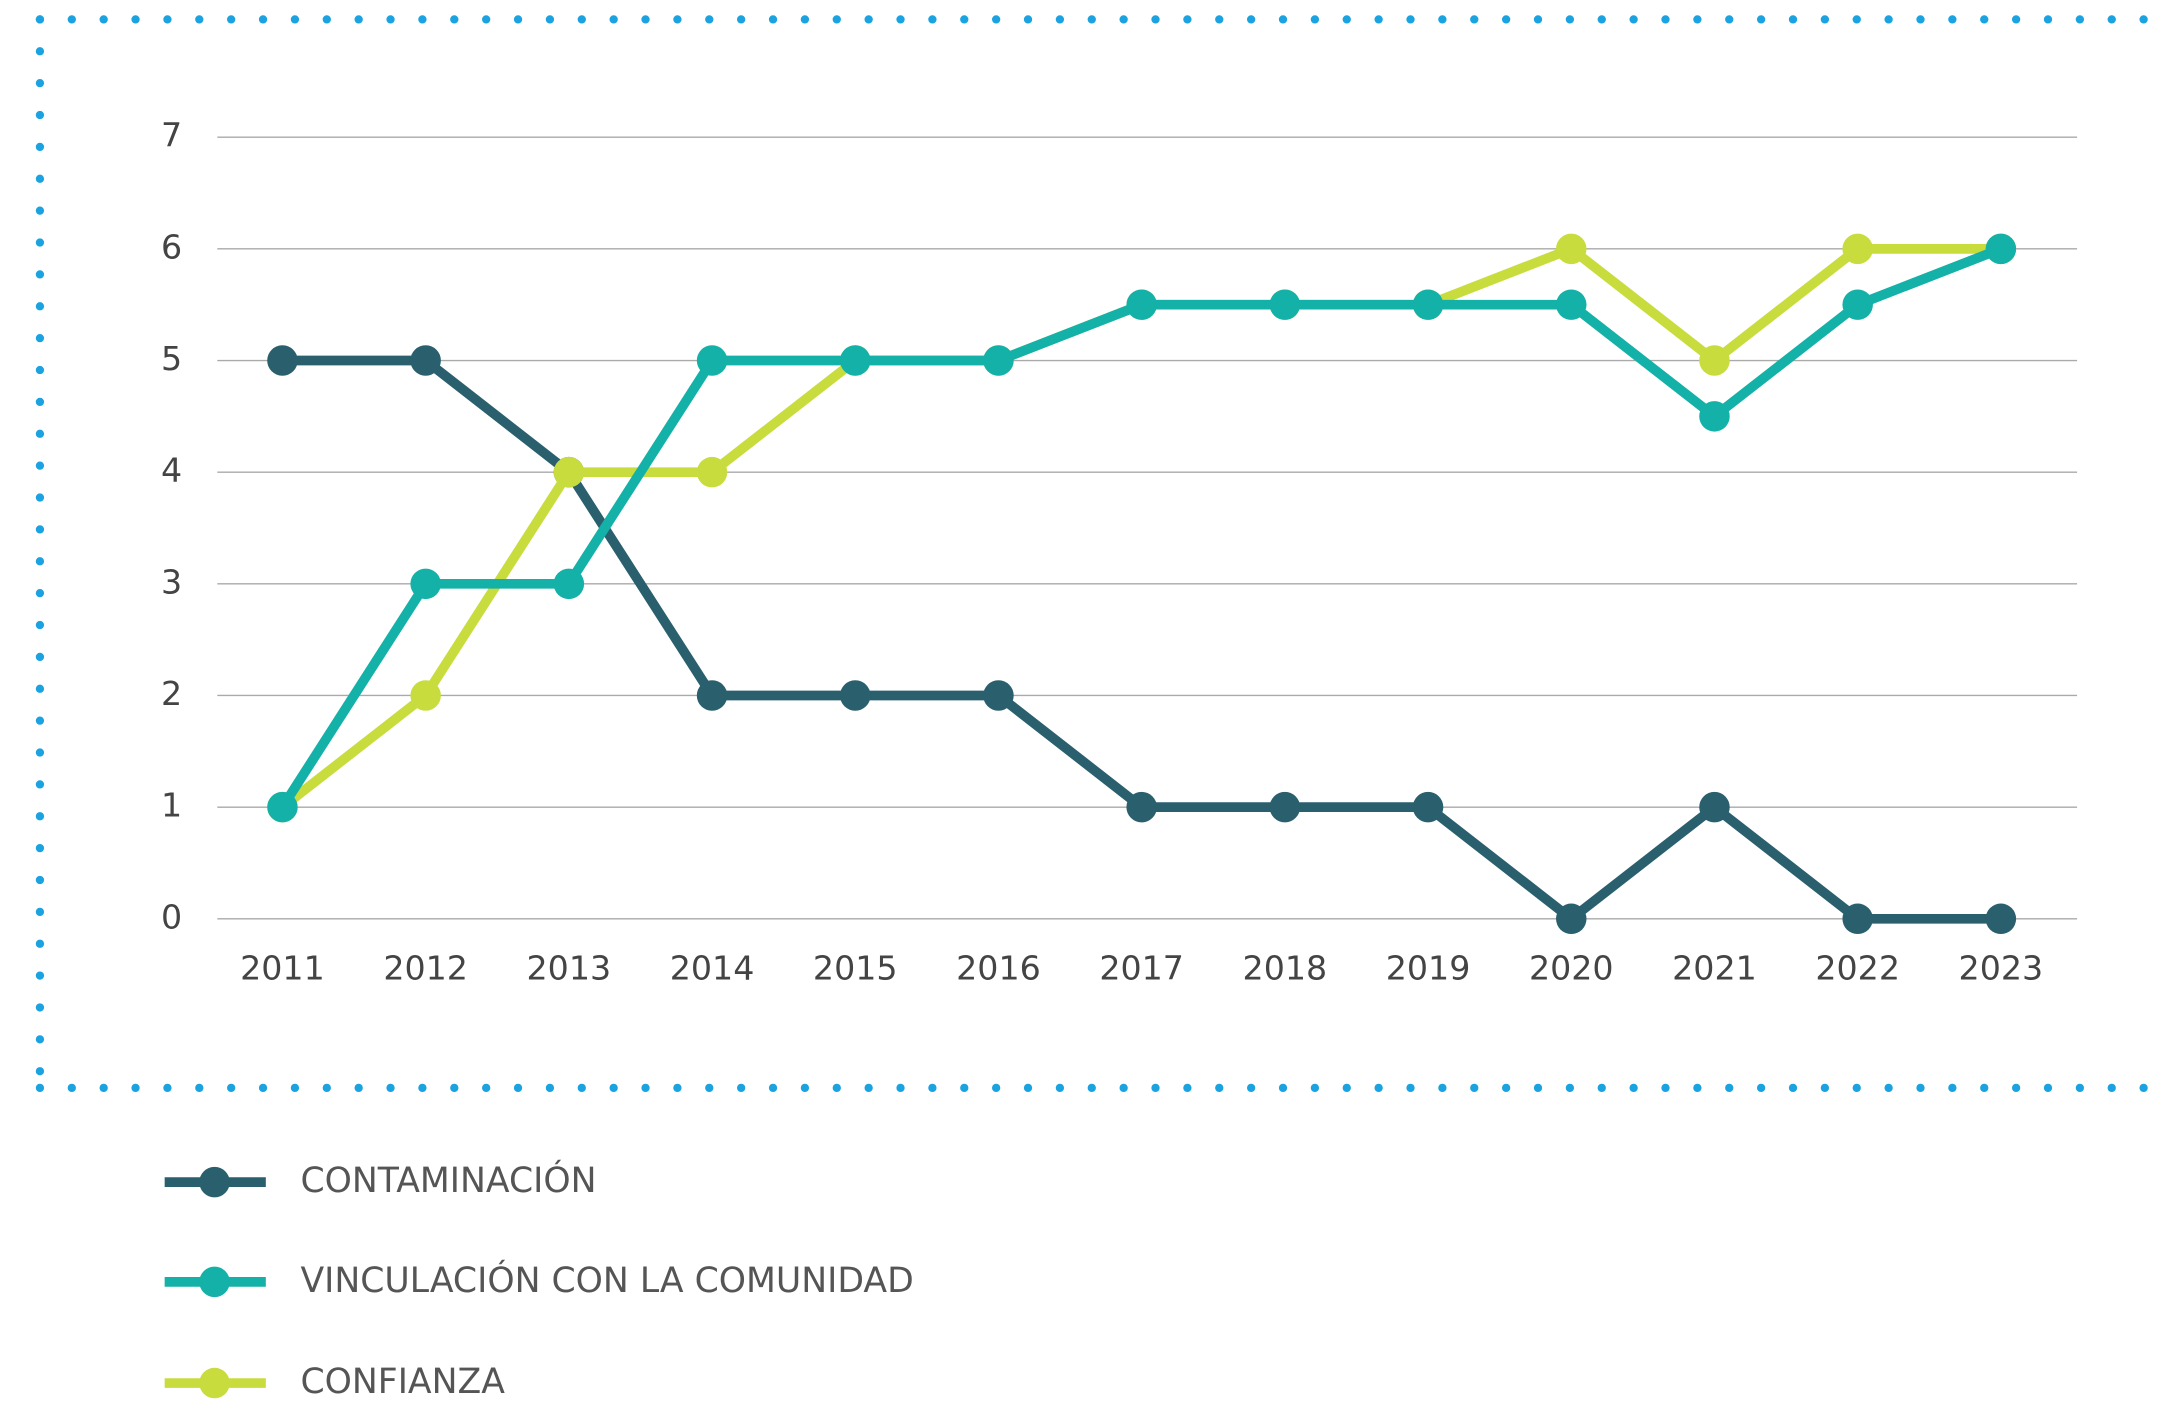 The width and height of the screenshot is (2178, 1408). Describe the element at coordinates (171, 805) in the screenshot. I see `y-tick-label: 1` at that location.